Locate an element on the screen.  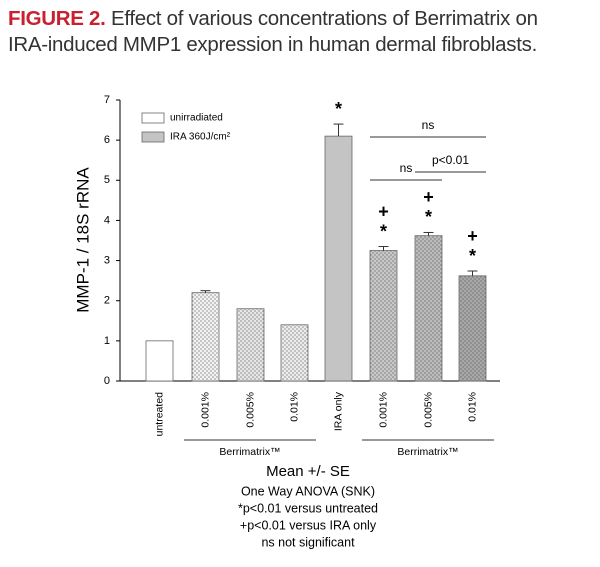
x-tick-label: IRA only is located at coordinates (338, 411).